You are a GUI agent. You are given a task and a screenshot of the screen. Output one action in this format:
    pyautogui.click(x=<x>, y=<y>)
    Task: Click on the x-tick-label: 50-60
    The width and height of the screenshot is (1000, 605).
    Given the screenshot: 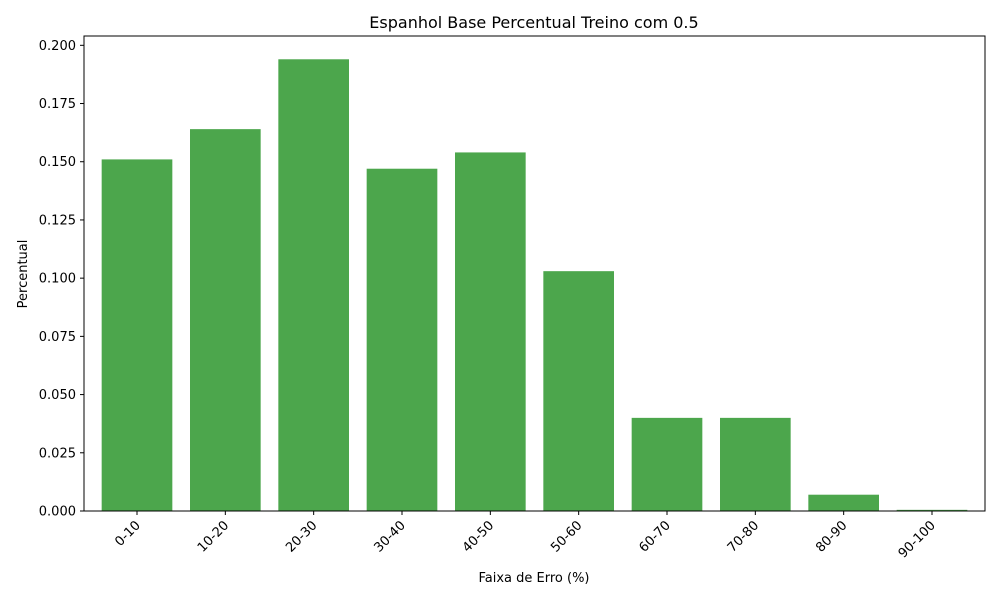 What is the action you would take?
    pyautogui.click(x=566, y=536)
    